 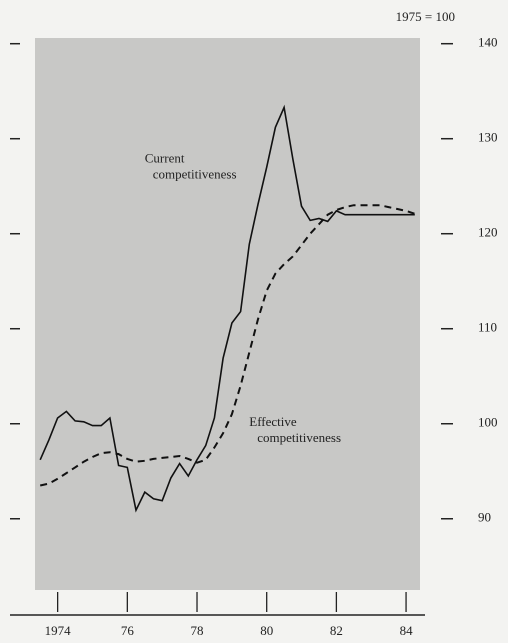 I want to click on x-tick-label: 80, so click(x=266, y=630).